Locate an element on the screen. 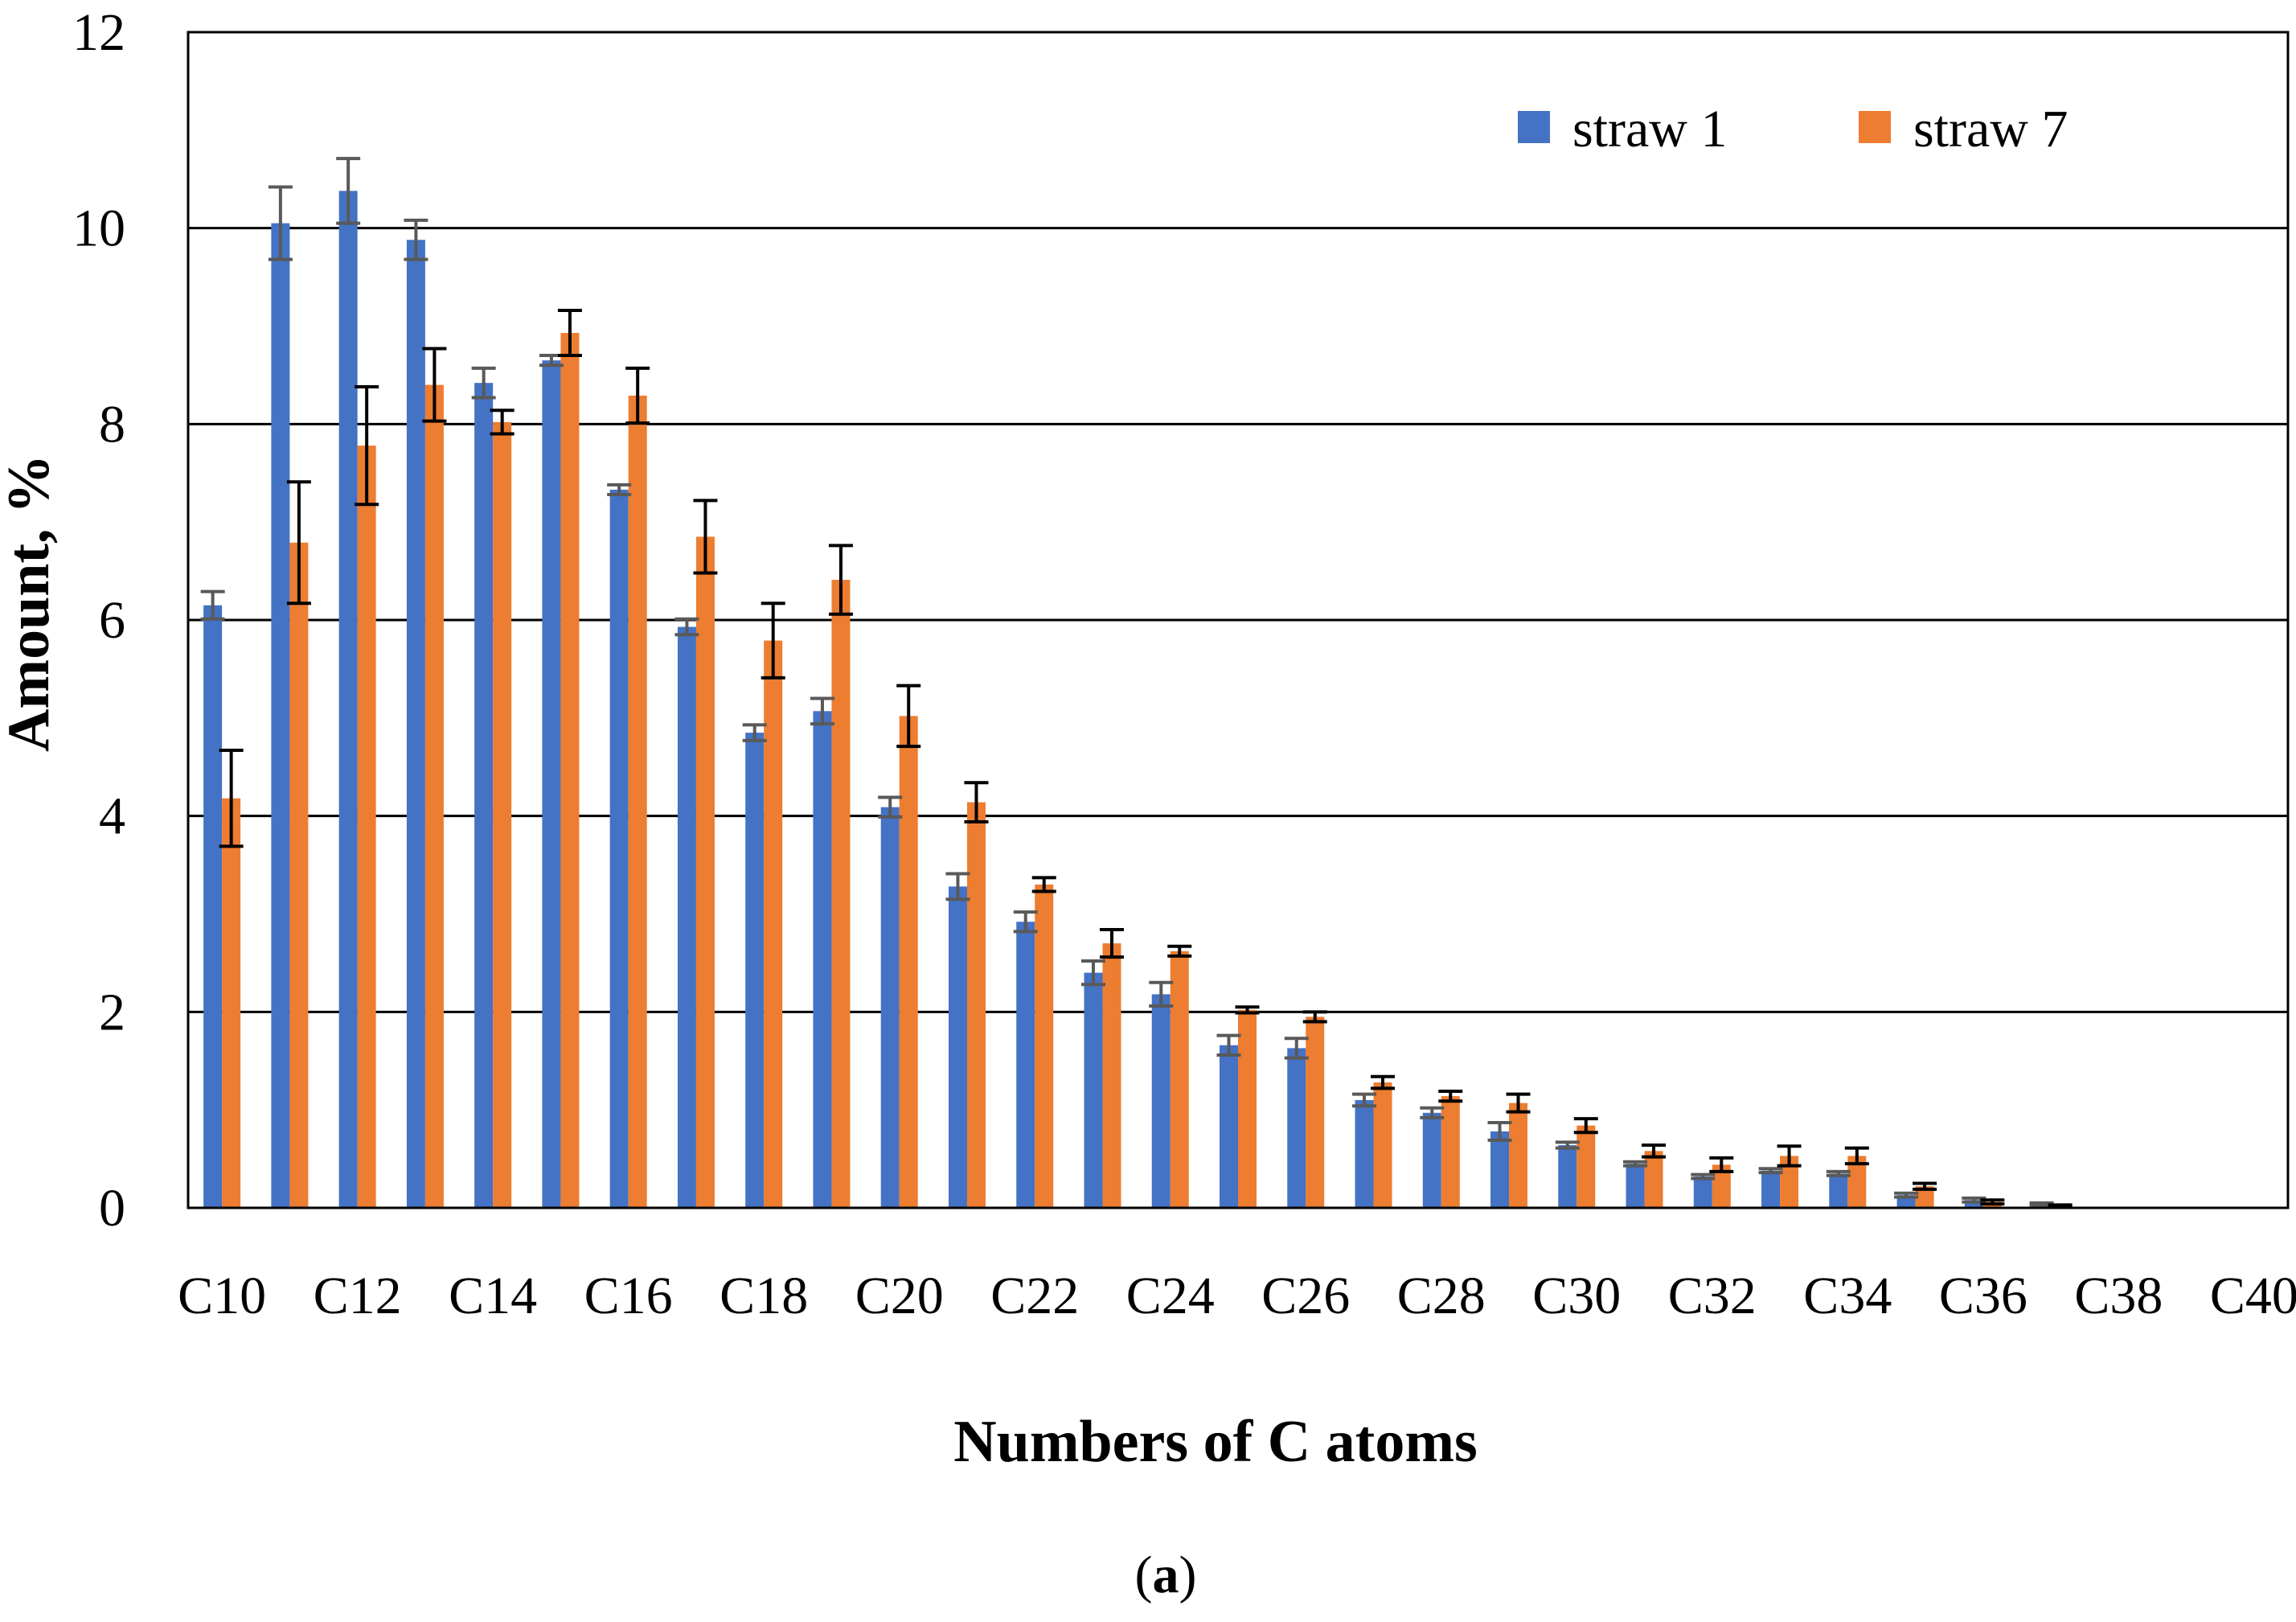  x-tick-label: C24 is located at coordinates (1170, 1296).